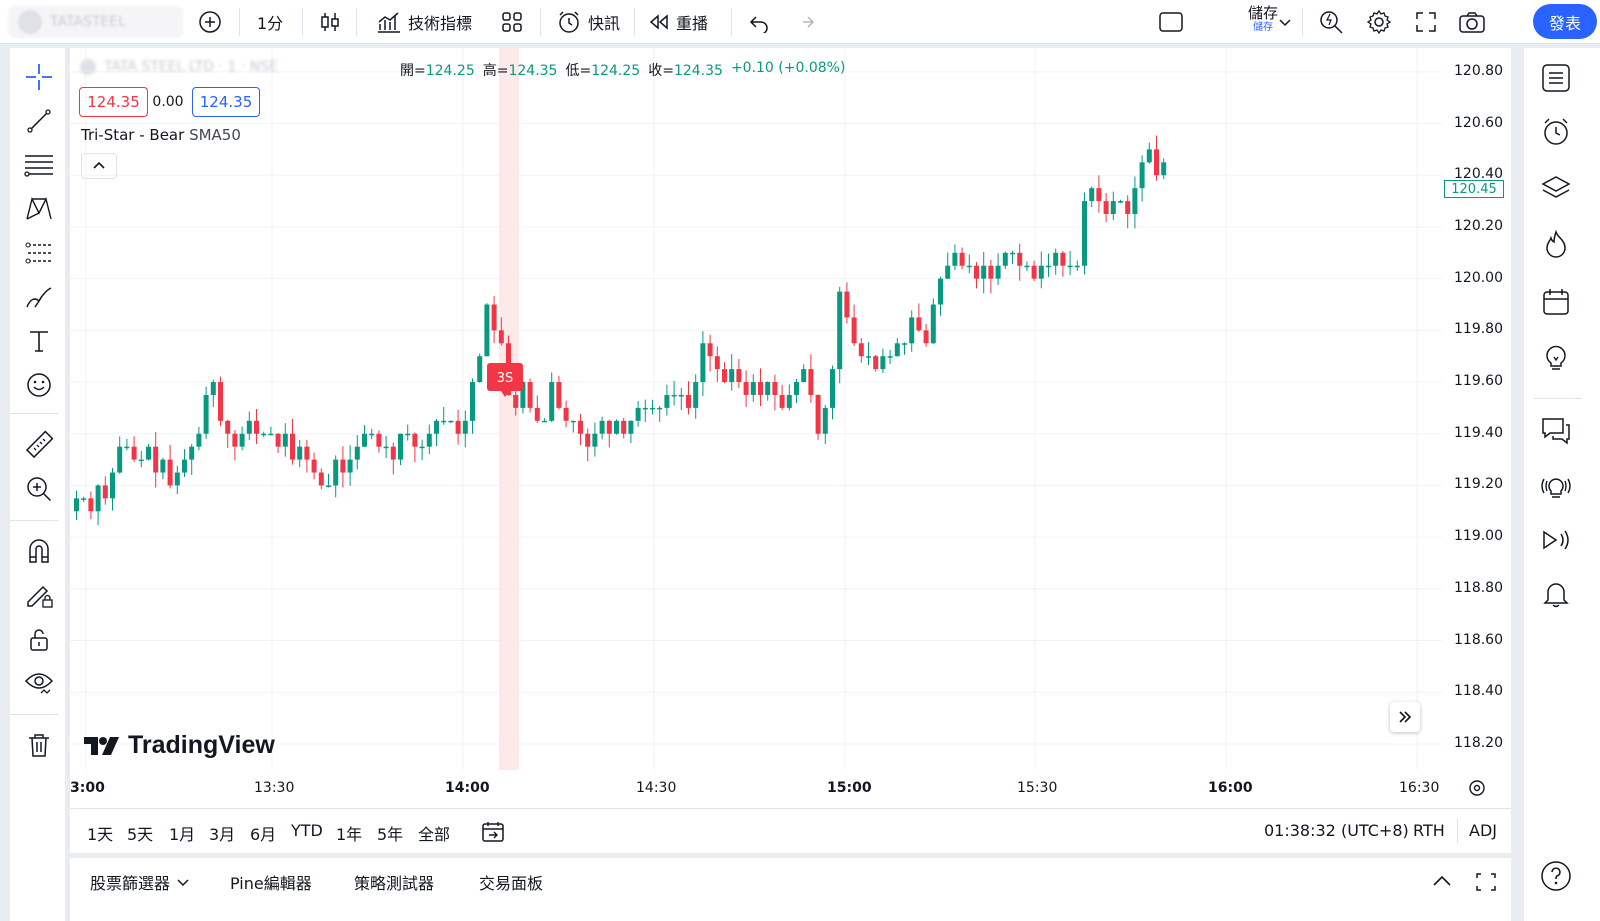 Image resolution: width=1600 pixels, height=921 pixels. What do you see at coordinates (39, 297) in the screenshot?
I see `brush-tool` at bounding box center [39, 297].